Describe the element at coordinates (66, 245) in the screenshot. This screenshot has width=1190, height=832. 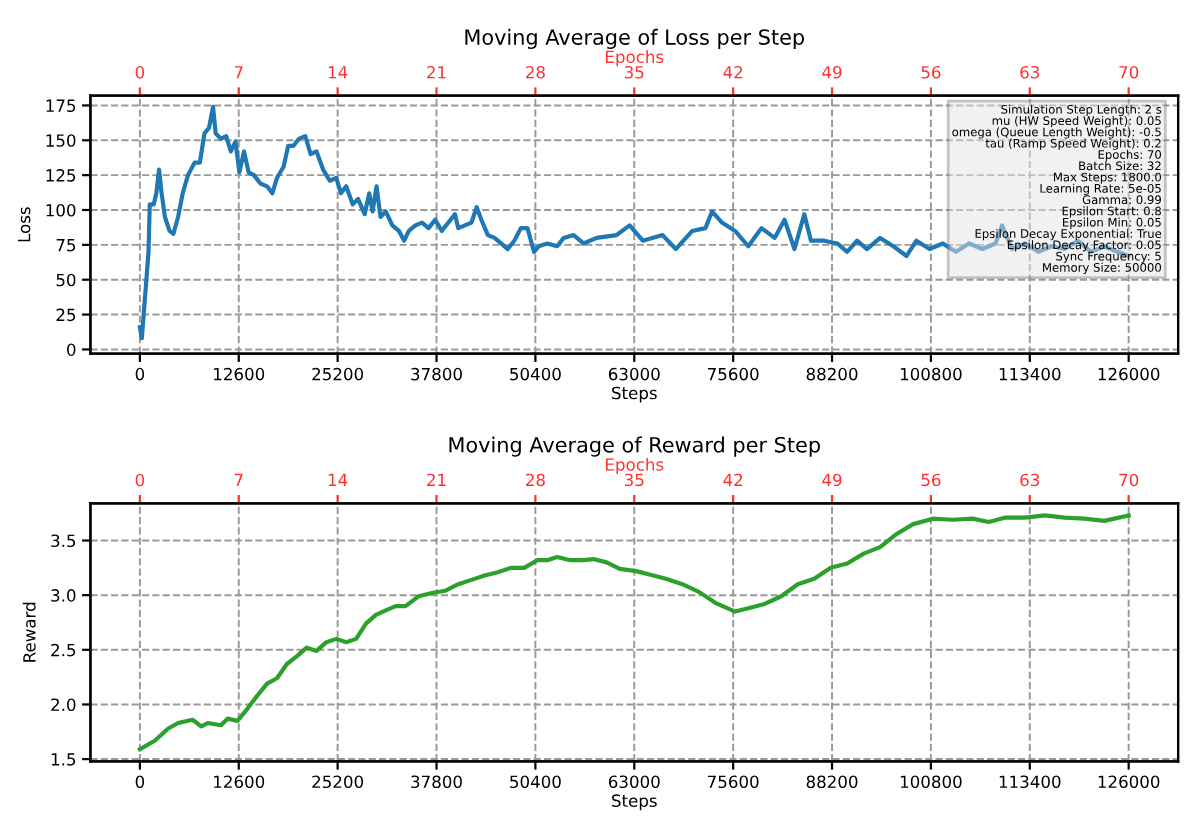
I see `y-tick-label: 75` at that location.